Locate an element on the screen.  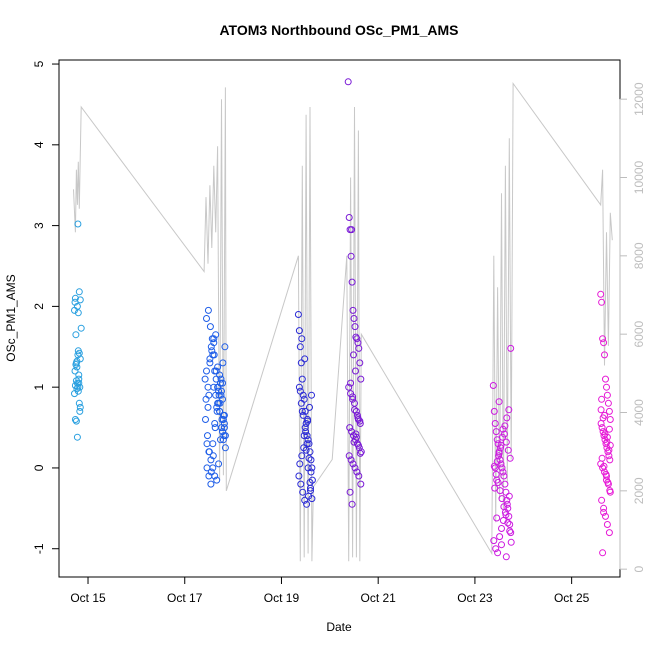
chart-title: ATOM3 Northbound OSc_PM1_AMS is located at coordinates (338, 30).